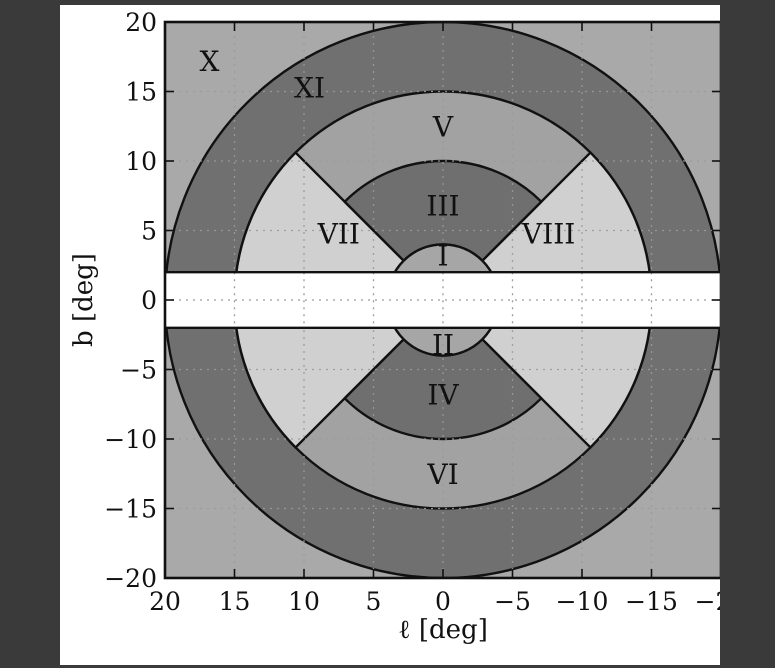 The height and width of the screenshot is (668, 775). Describe the element at coordinates (138, 370) in the screenshot. I see `y-tick-label: −5` at that location.